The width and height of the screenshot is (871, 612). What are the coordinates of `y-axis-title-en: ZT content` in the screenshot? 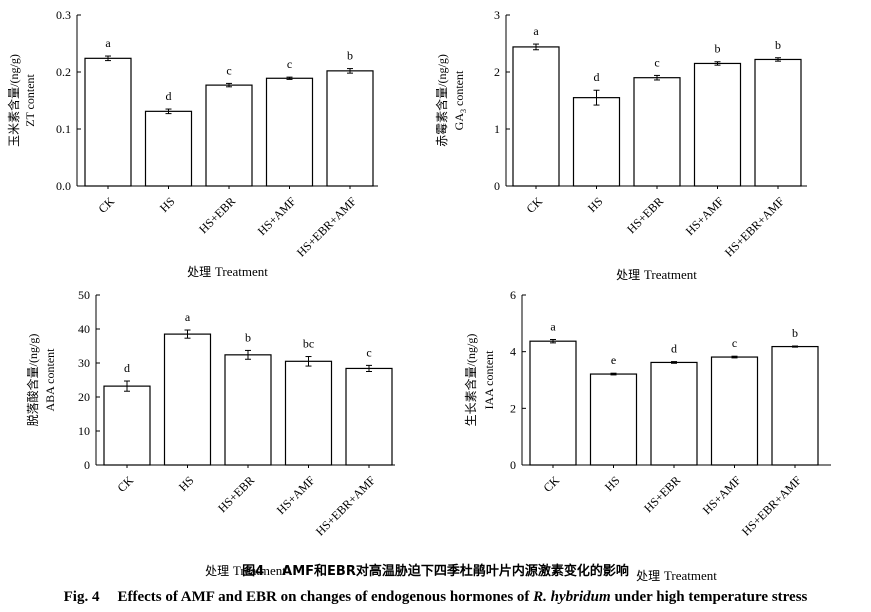 It's located at (30, 99).